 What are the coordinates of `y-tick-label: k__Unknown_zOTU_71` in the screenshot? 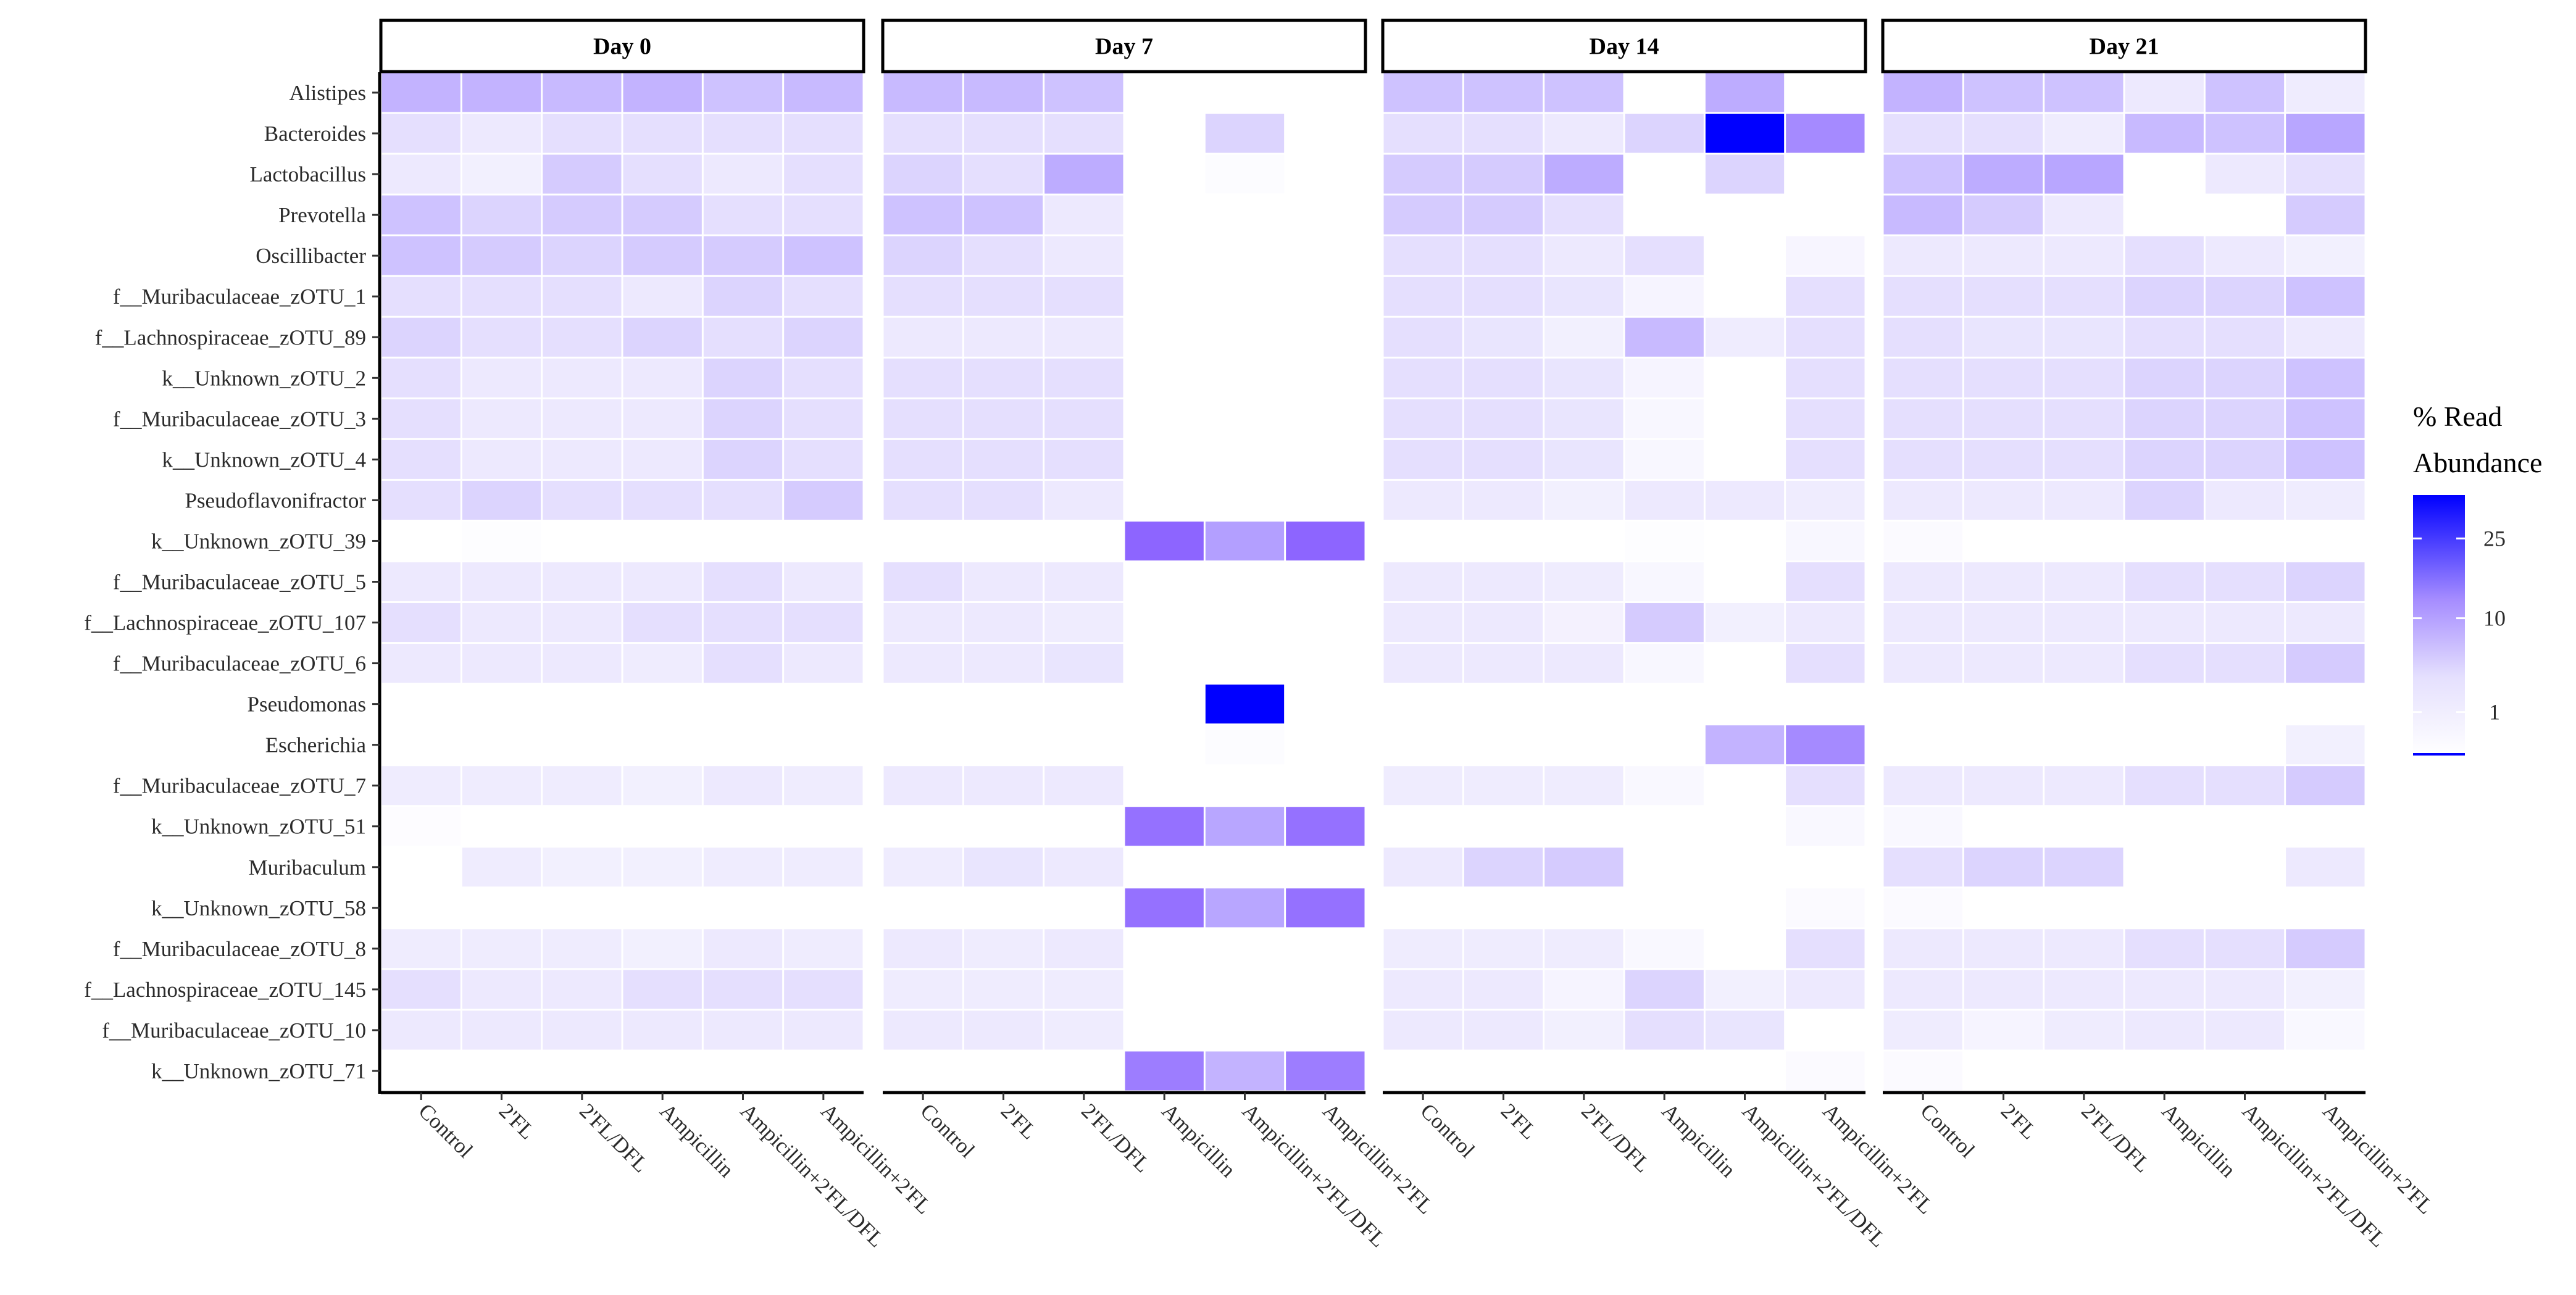 It's located at (258, 1071).